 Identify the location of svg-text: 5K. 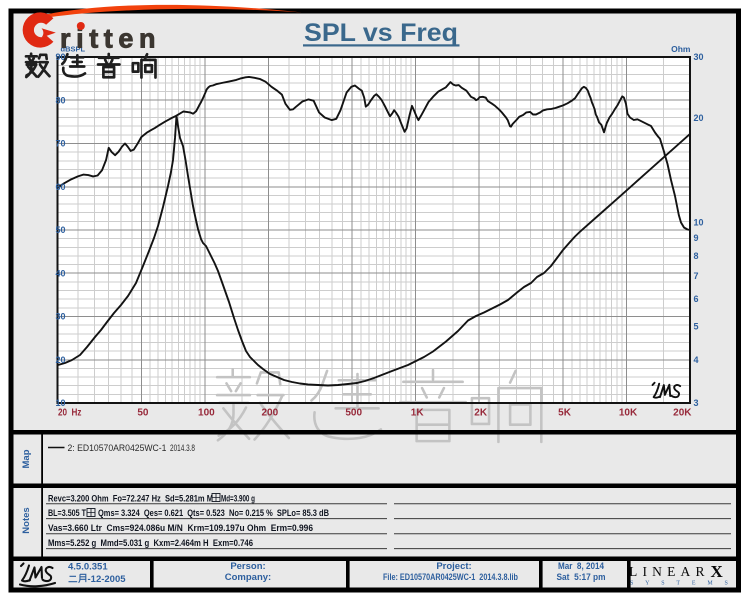
(565, 413).